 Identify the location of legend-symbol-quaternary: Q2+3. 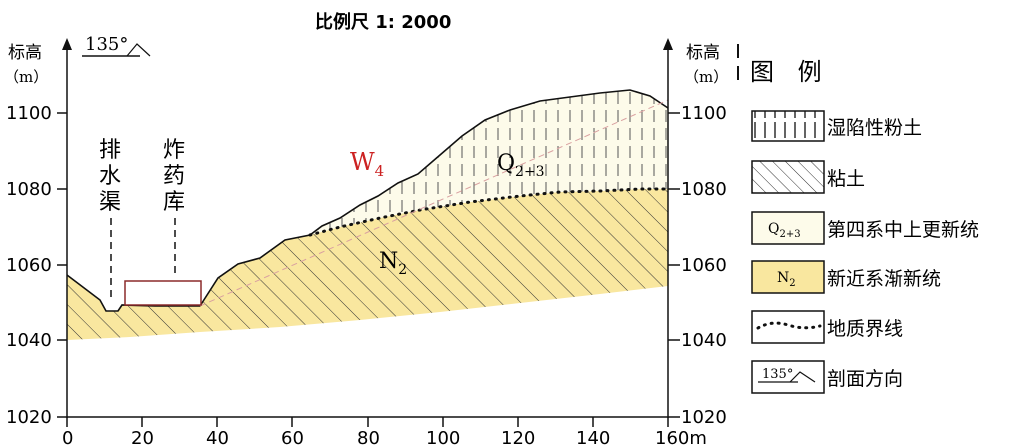
(784, 230).